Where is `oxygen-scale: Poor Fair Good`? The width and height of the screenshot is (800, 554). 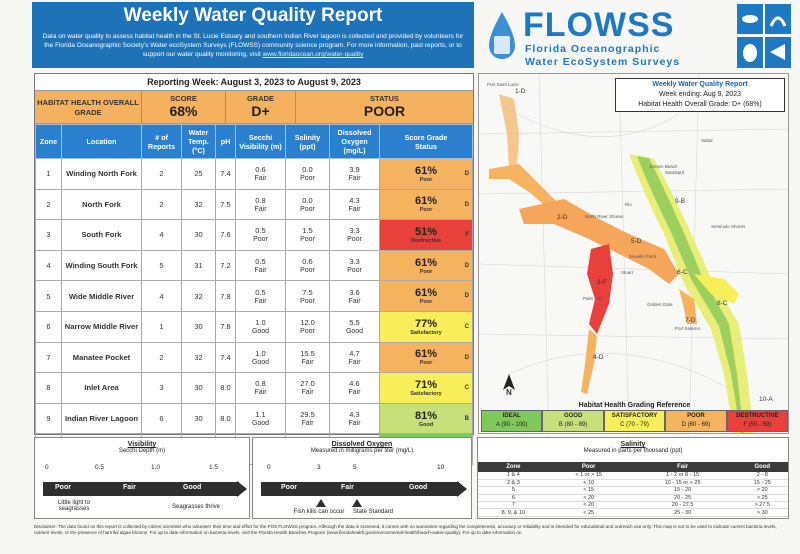
oxygen-scale: Poor Fair Good is located at coordinates (360, 489).